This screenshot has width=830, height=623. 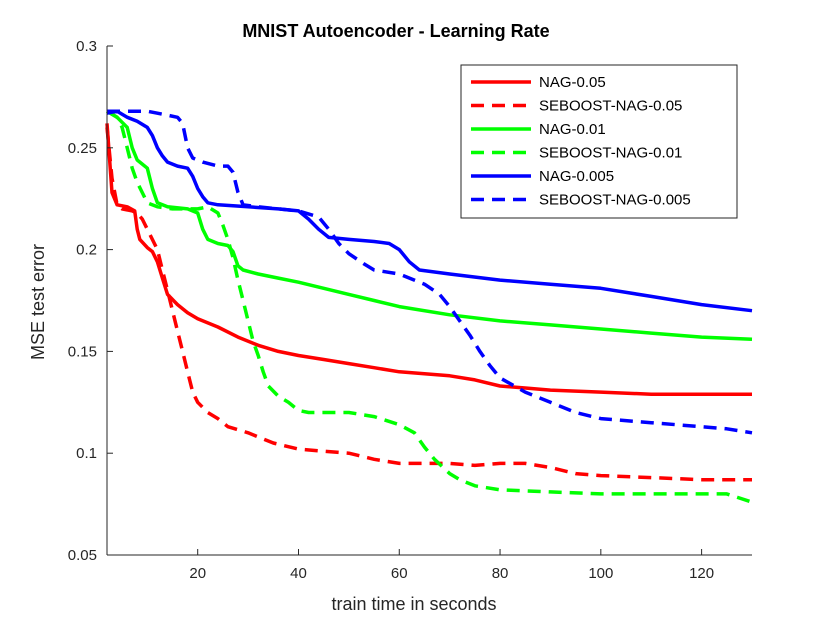 What do you see at coordinates (500, 573) in the screenshot?
I see `x-tick-label: 80` at bounding box center [500, 573].